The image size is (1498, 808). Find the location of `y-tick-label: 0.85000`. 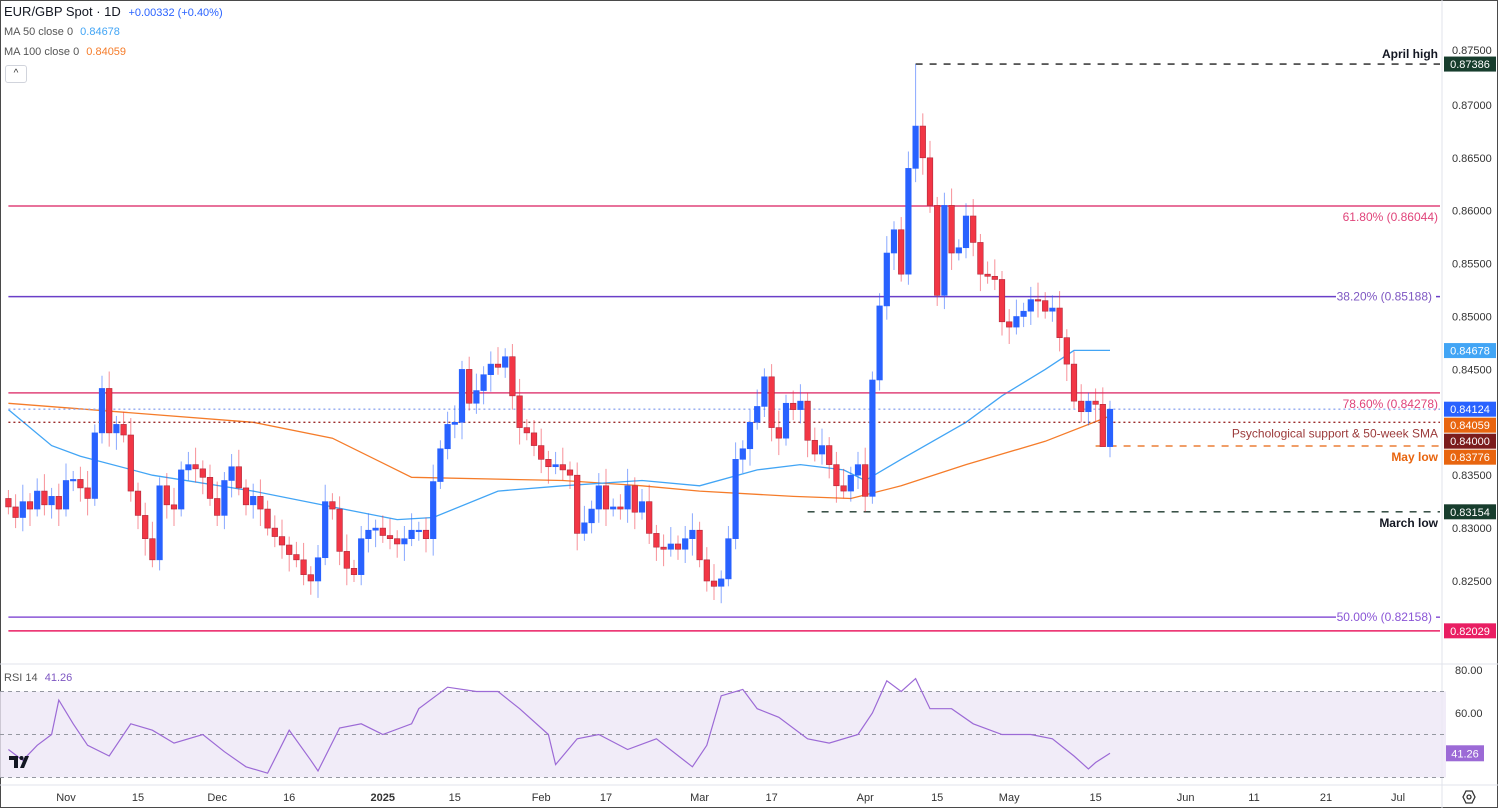

y-tick-label: 0.85000 is located at coordinates (1472, 318).